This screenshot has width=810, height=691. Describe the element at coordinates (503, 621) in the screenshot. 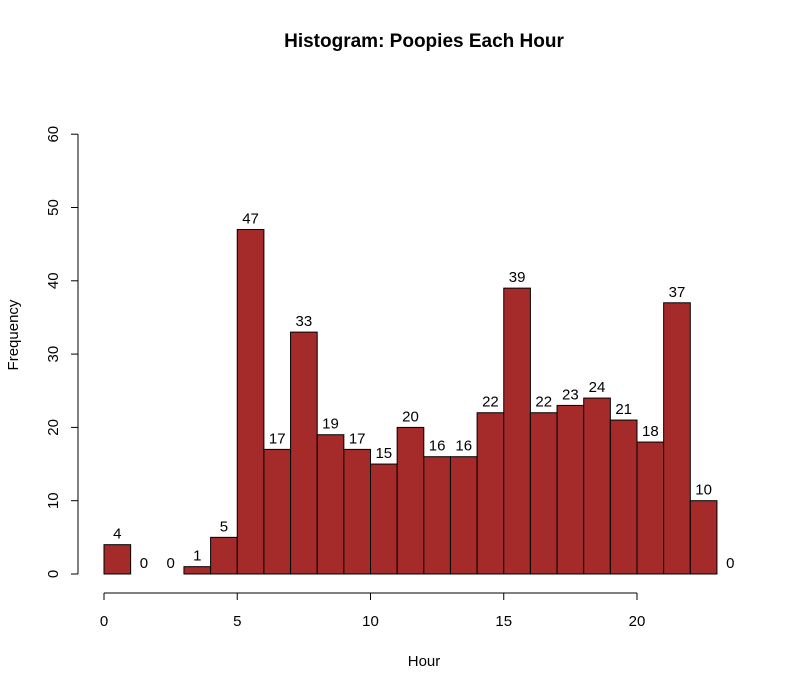

I see `x-tick-label: 15` at that location.